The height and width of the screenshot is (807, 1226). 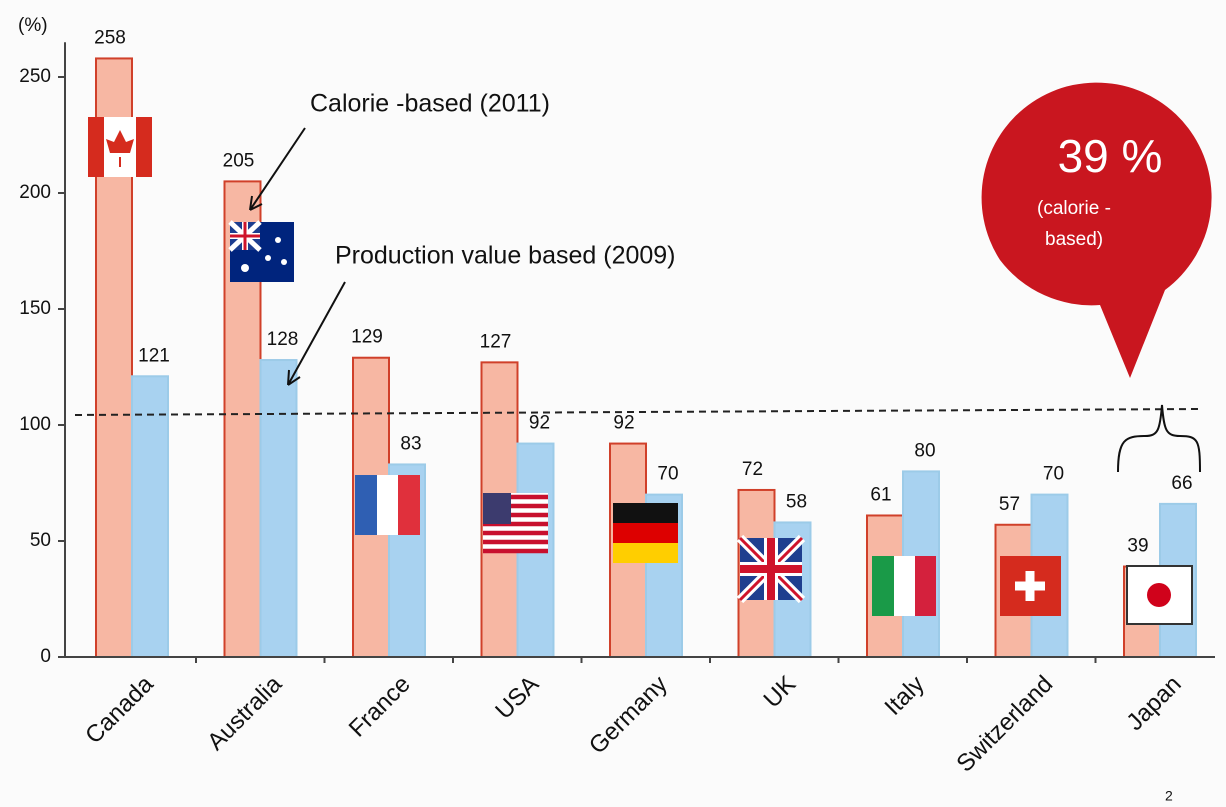 What do you see at coordinates (239, 160) in the screenshot?
I see `value-label: 205` at bounding box center [239, 160].